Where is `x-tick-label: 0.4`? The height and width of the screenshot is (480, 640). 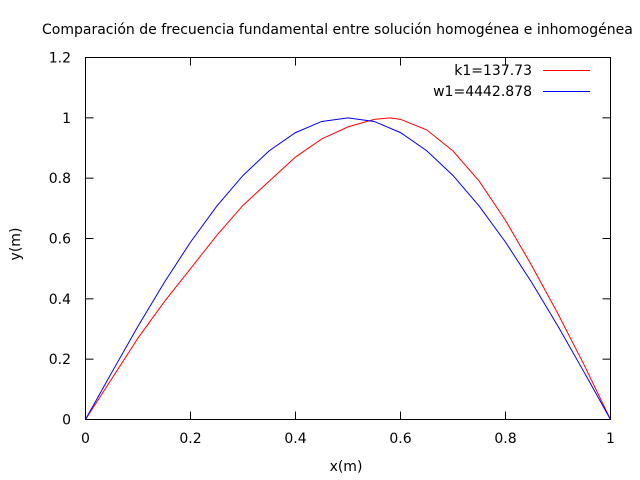 x-tick-label: 0.4 is located at coordinates (295, 439).